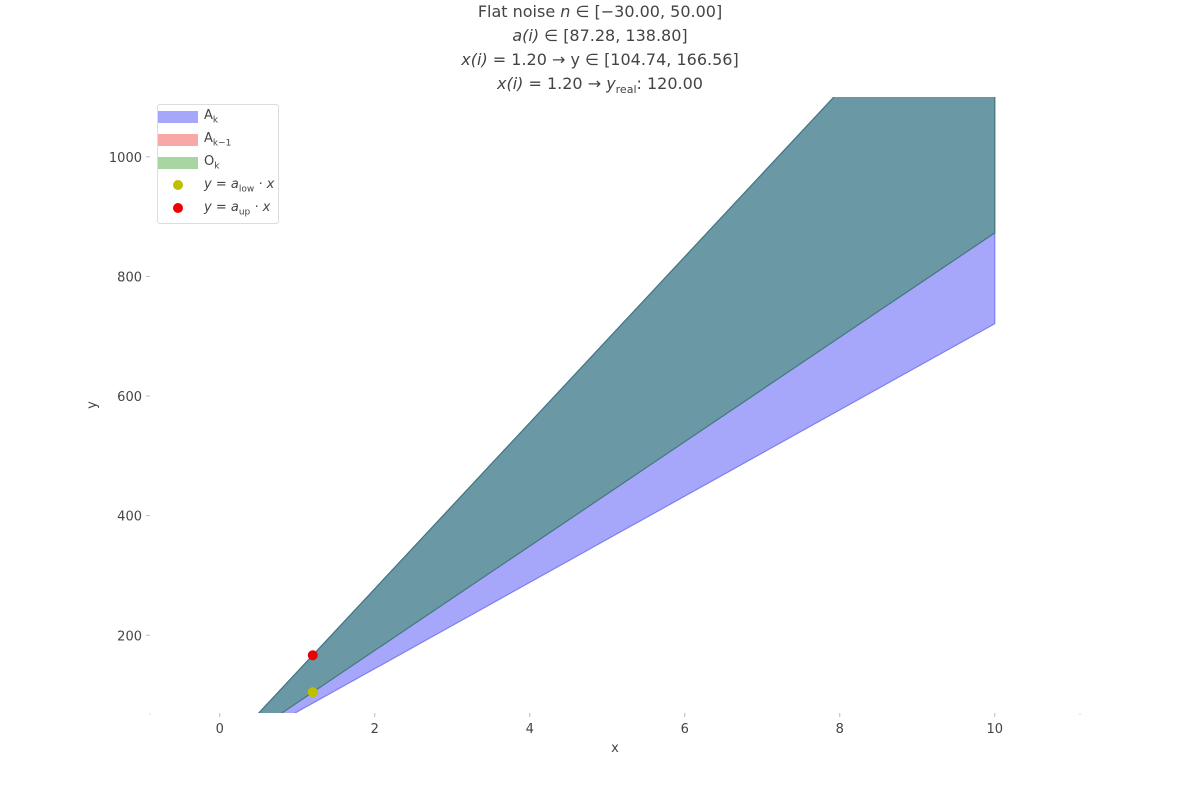 The image size is (1200, 800). Describe the element at coordinates (840, 729) in the screenshot. I see `x-tick-label: 8` at that location.